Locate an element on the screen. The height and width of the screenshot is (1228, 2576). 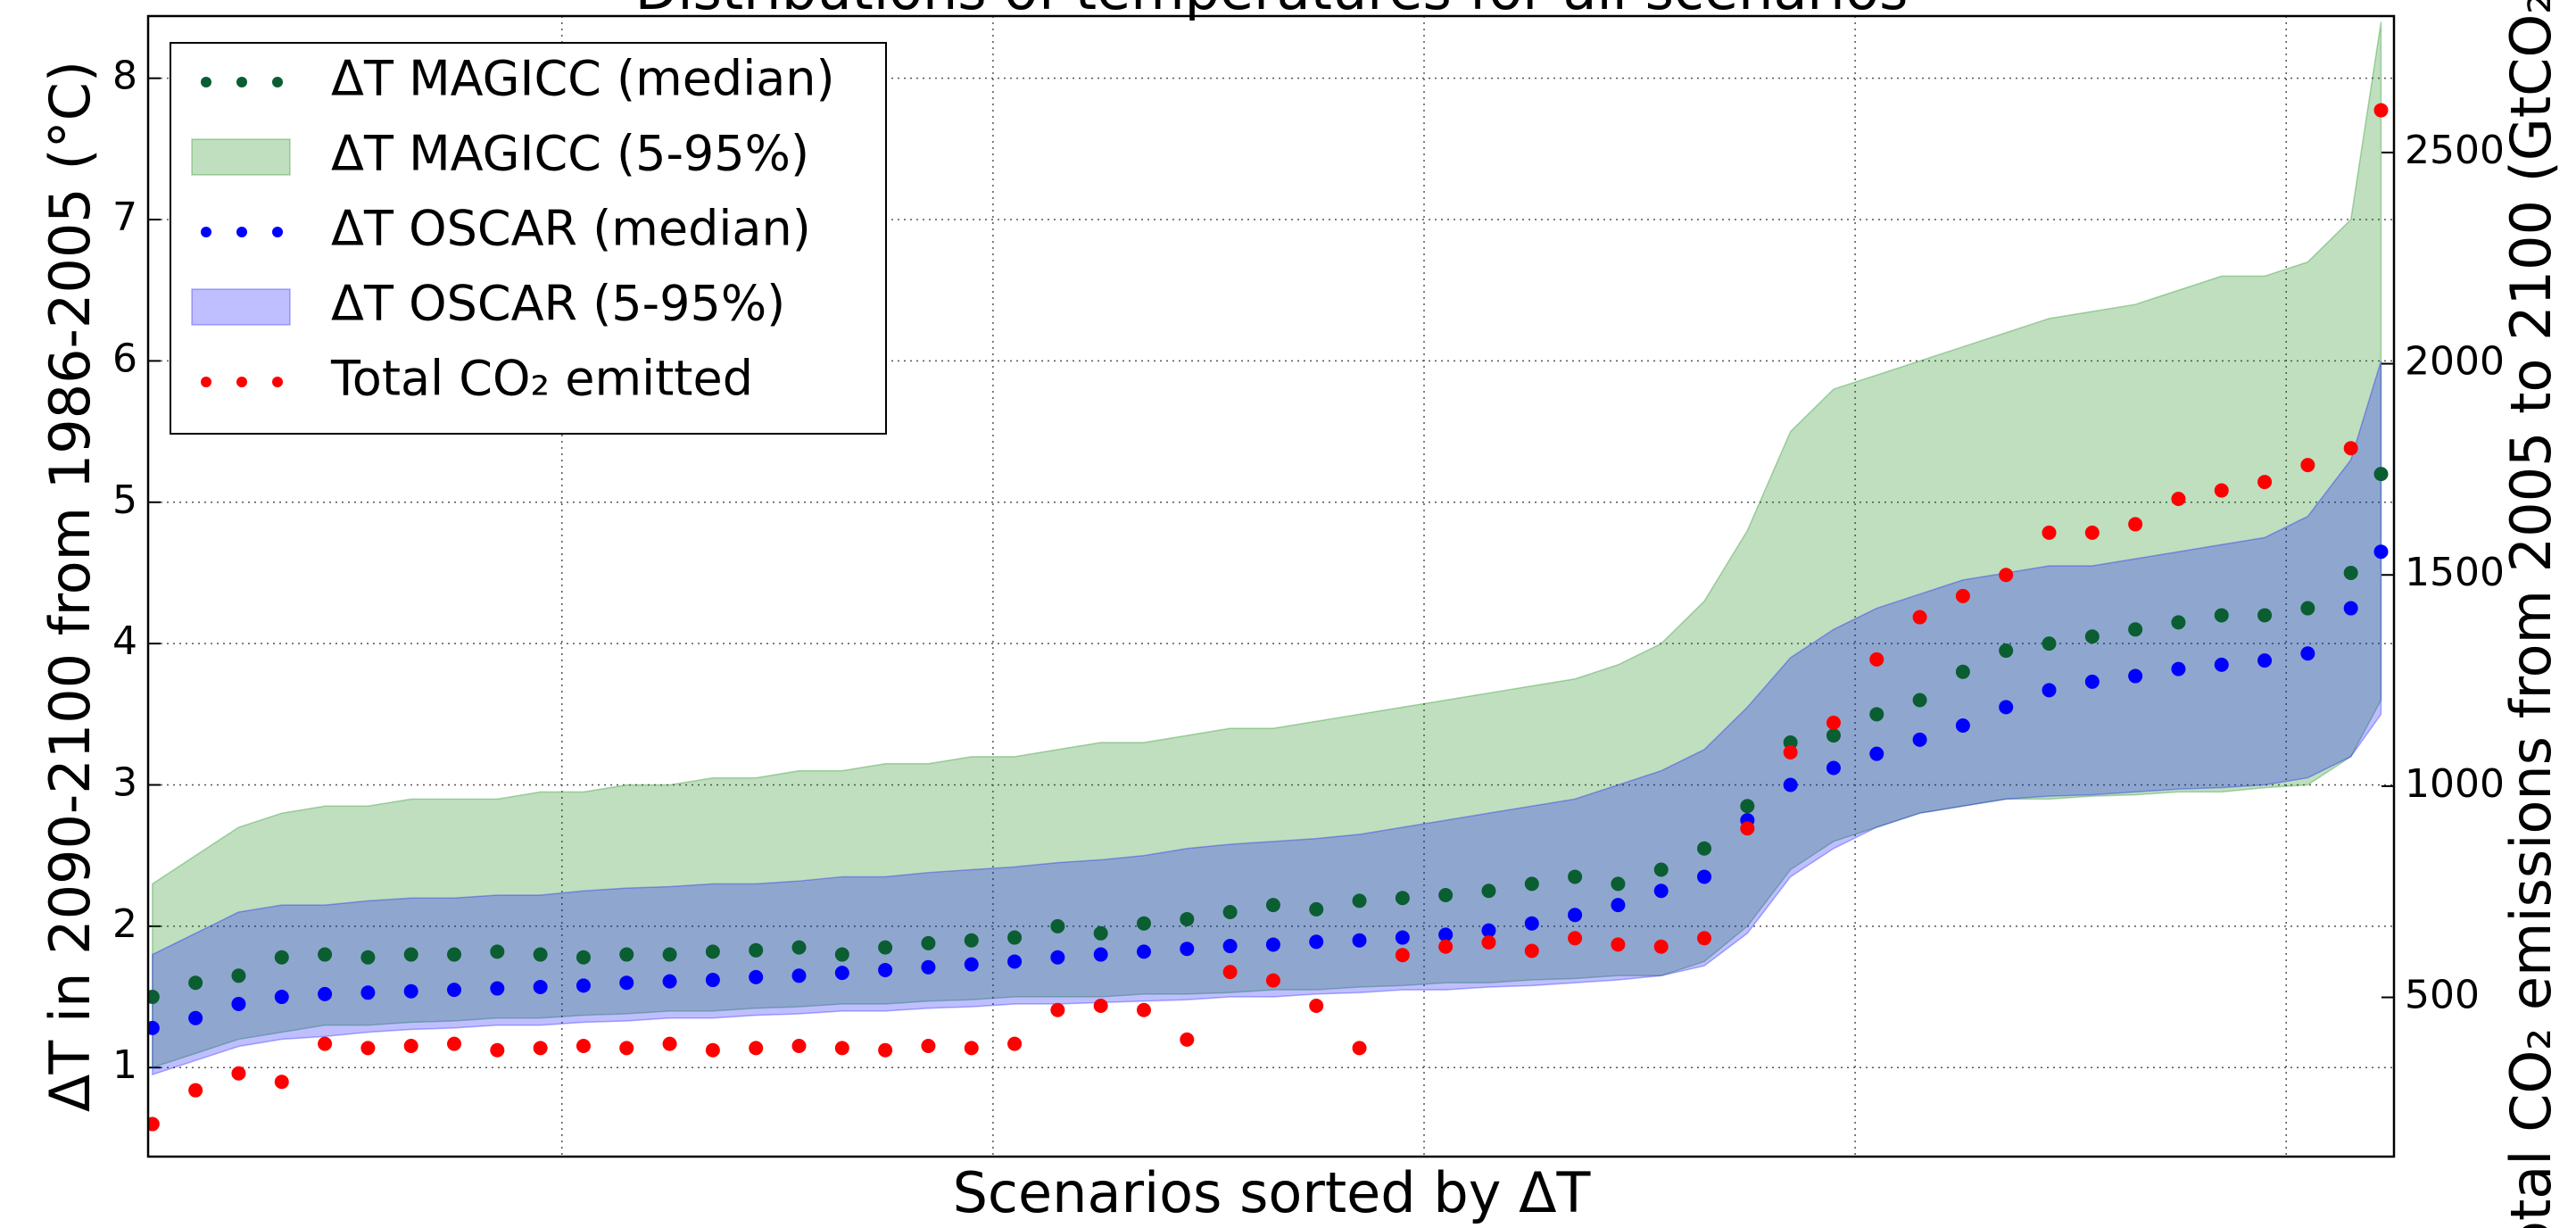
y-tick-label: 7 is located at coordinates (124, 217).